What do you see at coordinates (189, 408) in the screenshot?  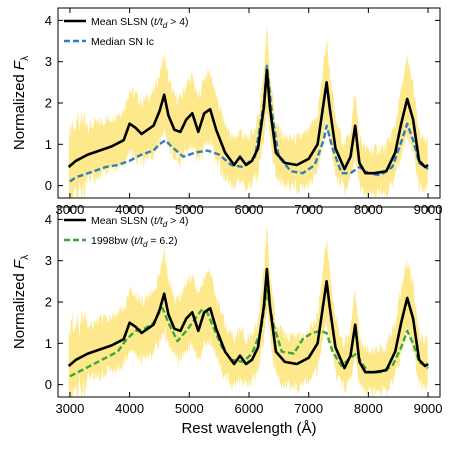 I see `x-tick-label: 5000` at bounding box center [189, 408].